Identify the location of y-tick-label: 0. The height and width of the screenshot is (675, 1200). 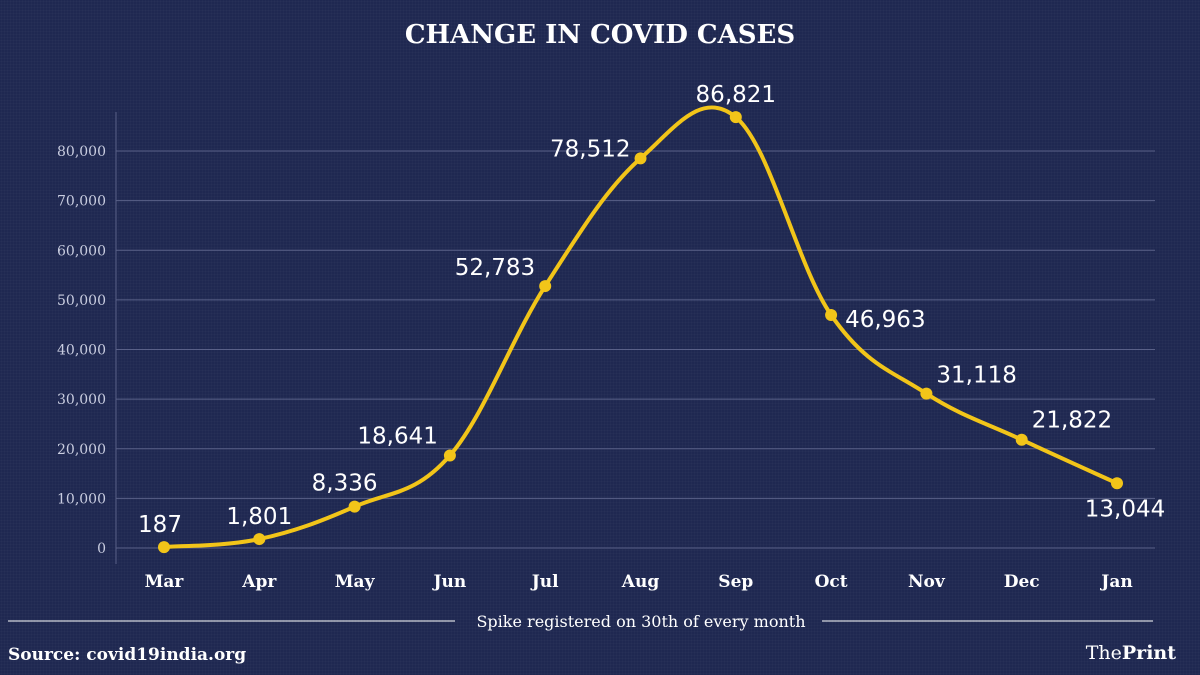
(101, 549).